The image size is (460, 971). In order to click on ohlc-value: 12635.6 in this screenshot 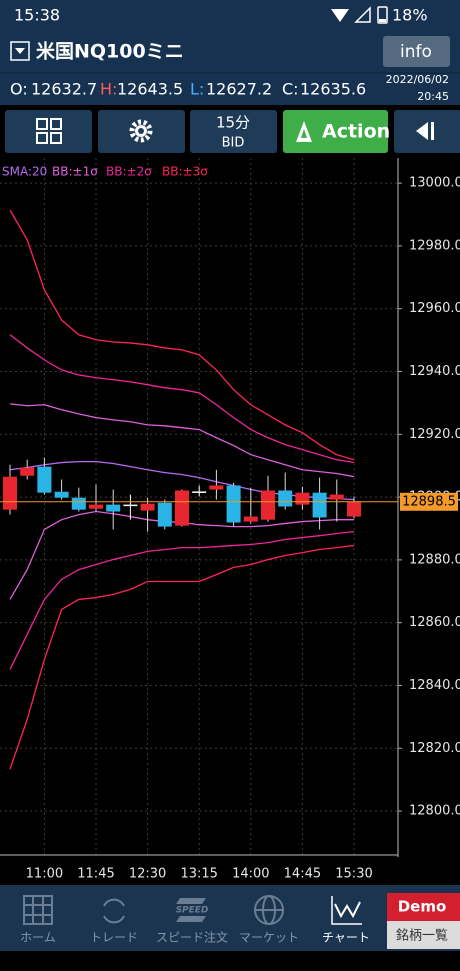, I will do `click(333, 89)`.